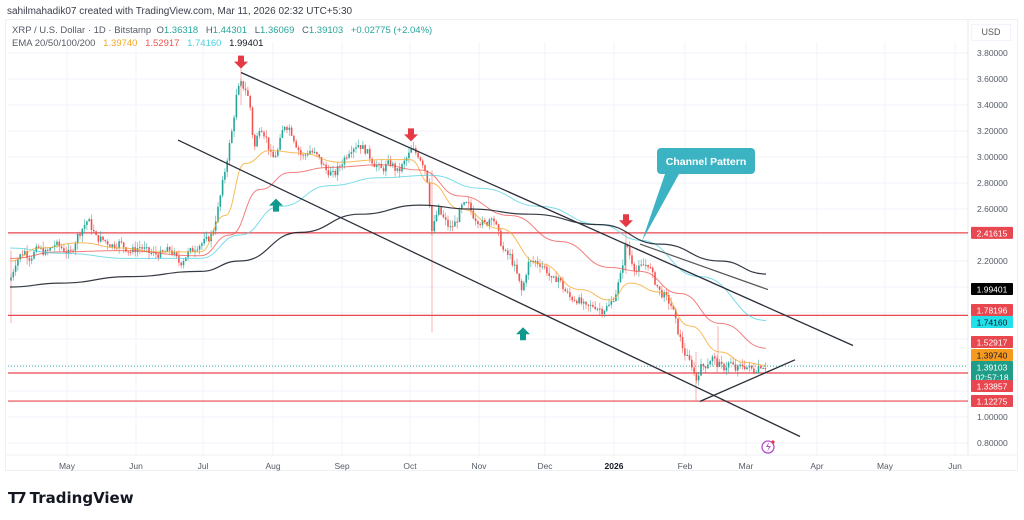 This screenshot has width=1024, height=520. I want to click on open-value: 1.36318, so click(181, 30).